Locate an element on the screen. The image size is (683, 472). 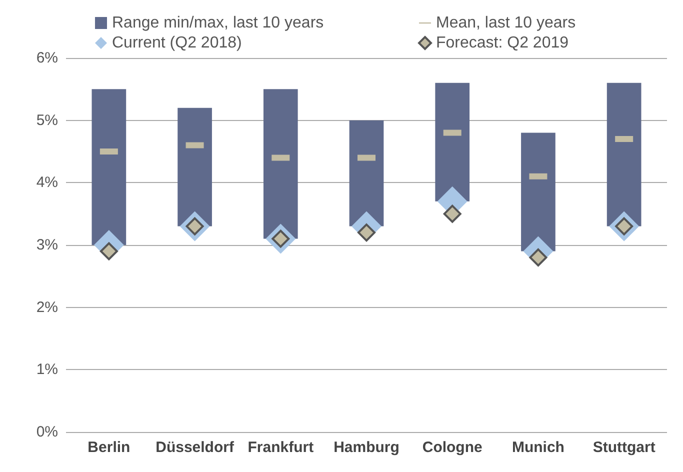
y-tick-label: 5% is located at coordinates (47, 120).